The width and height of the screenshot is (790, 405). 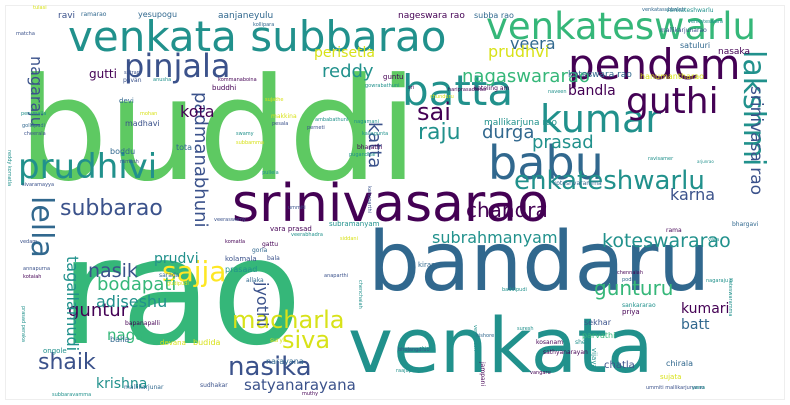 I want to click on word: batta, so click(x=458, y=90).